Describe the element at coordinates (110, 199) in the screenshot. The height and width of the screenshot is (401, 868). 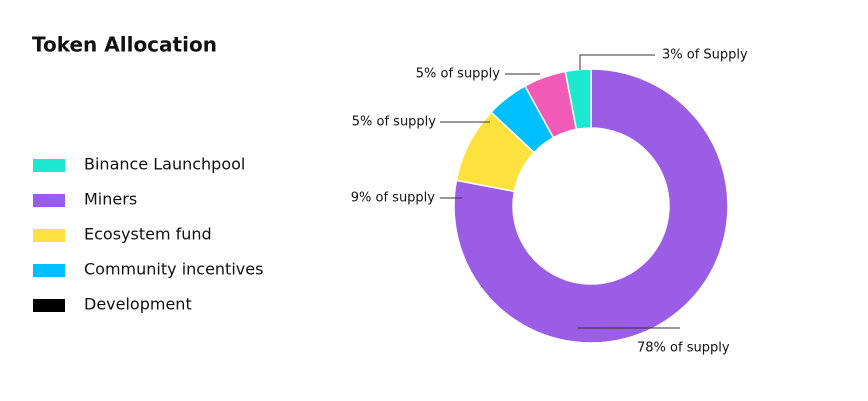
I see `legend-label: Miners` at that location.